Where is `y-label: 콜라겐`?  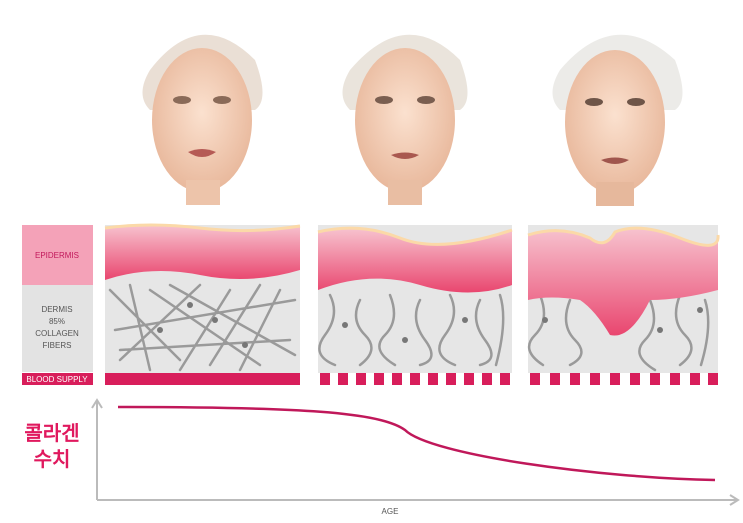
y-label: 콜라겐 is located at coordinates (51, 433).